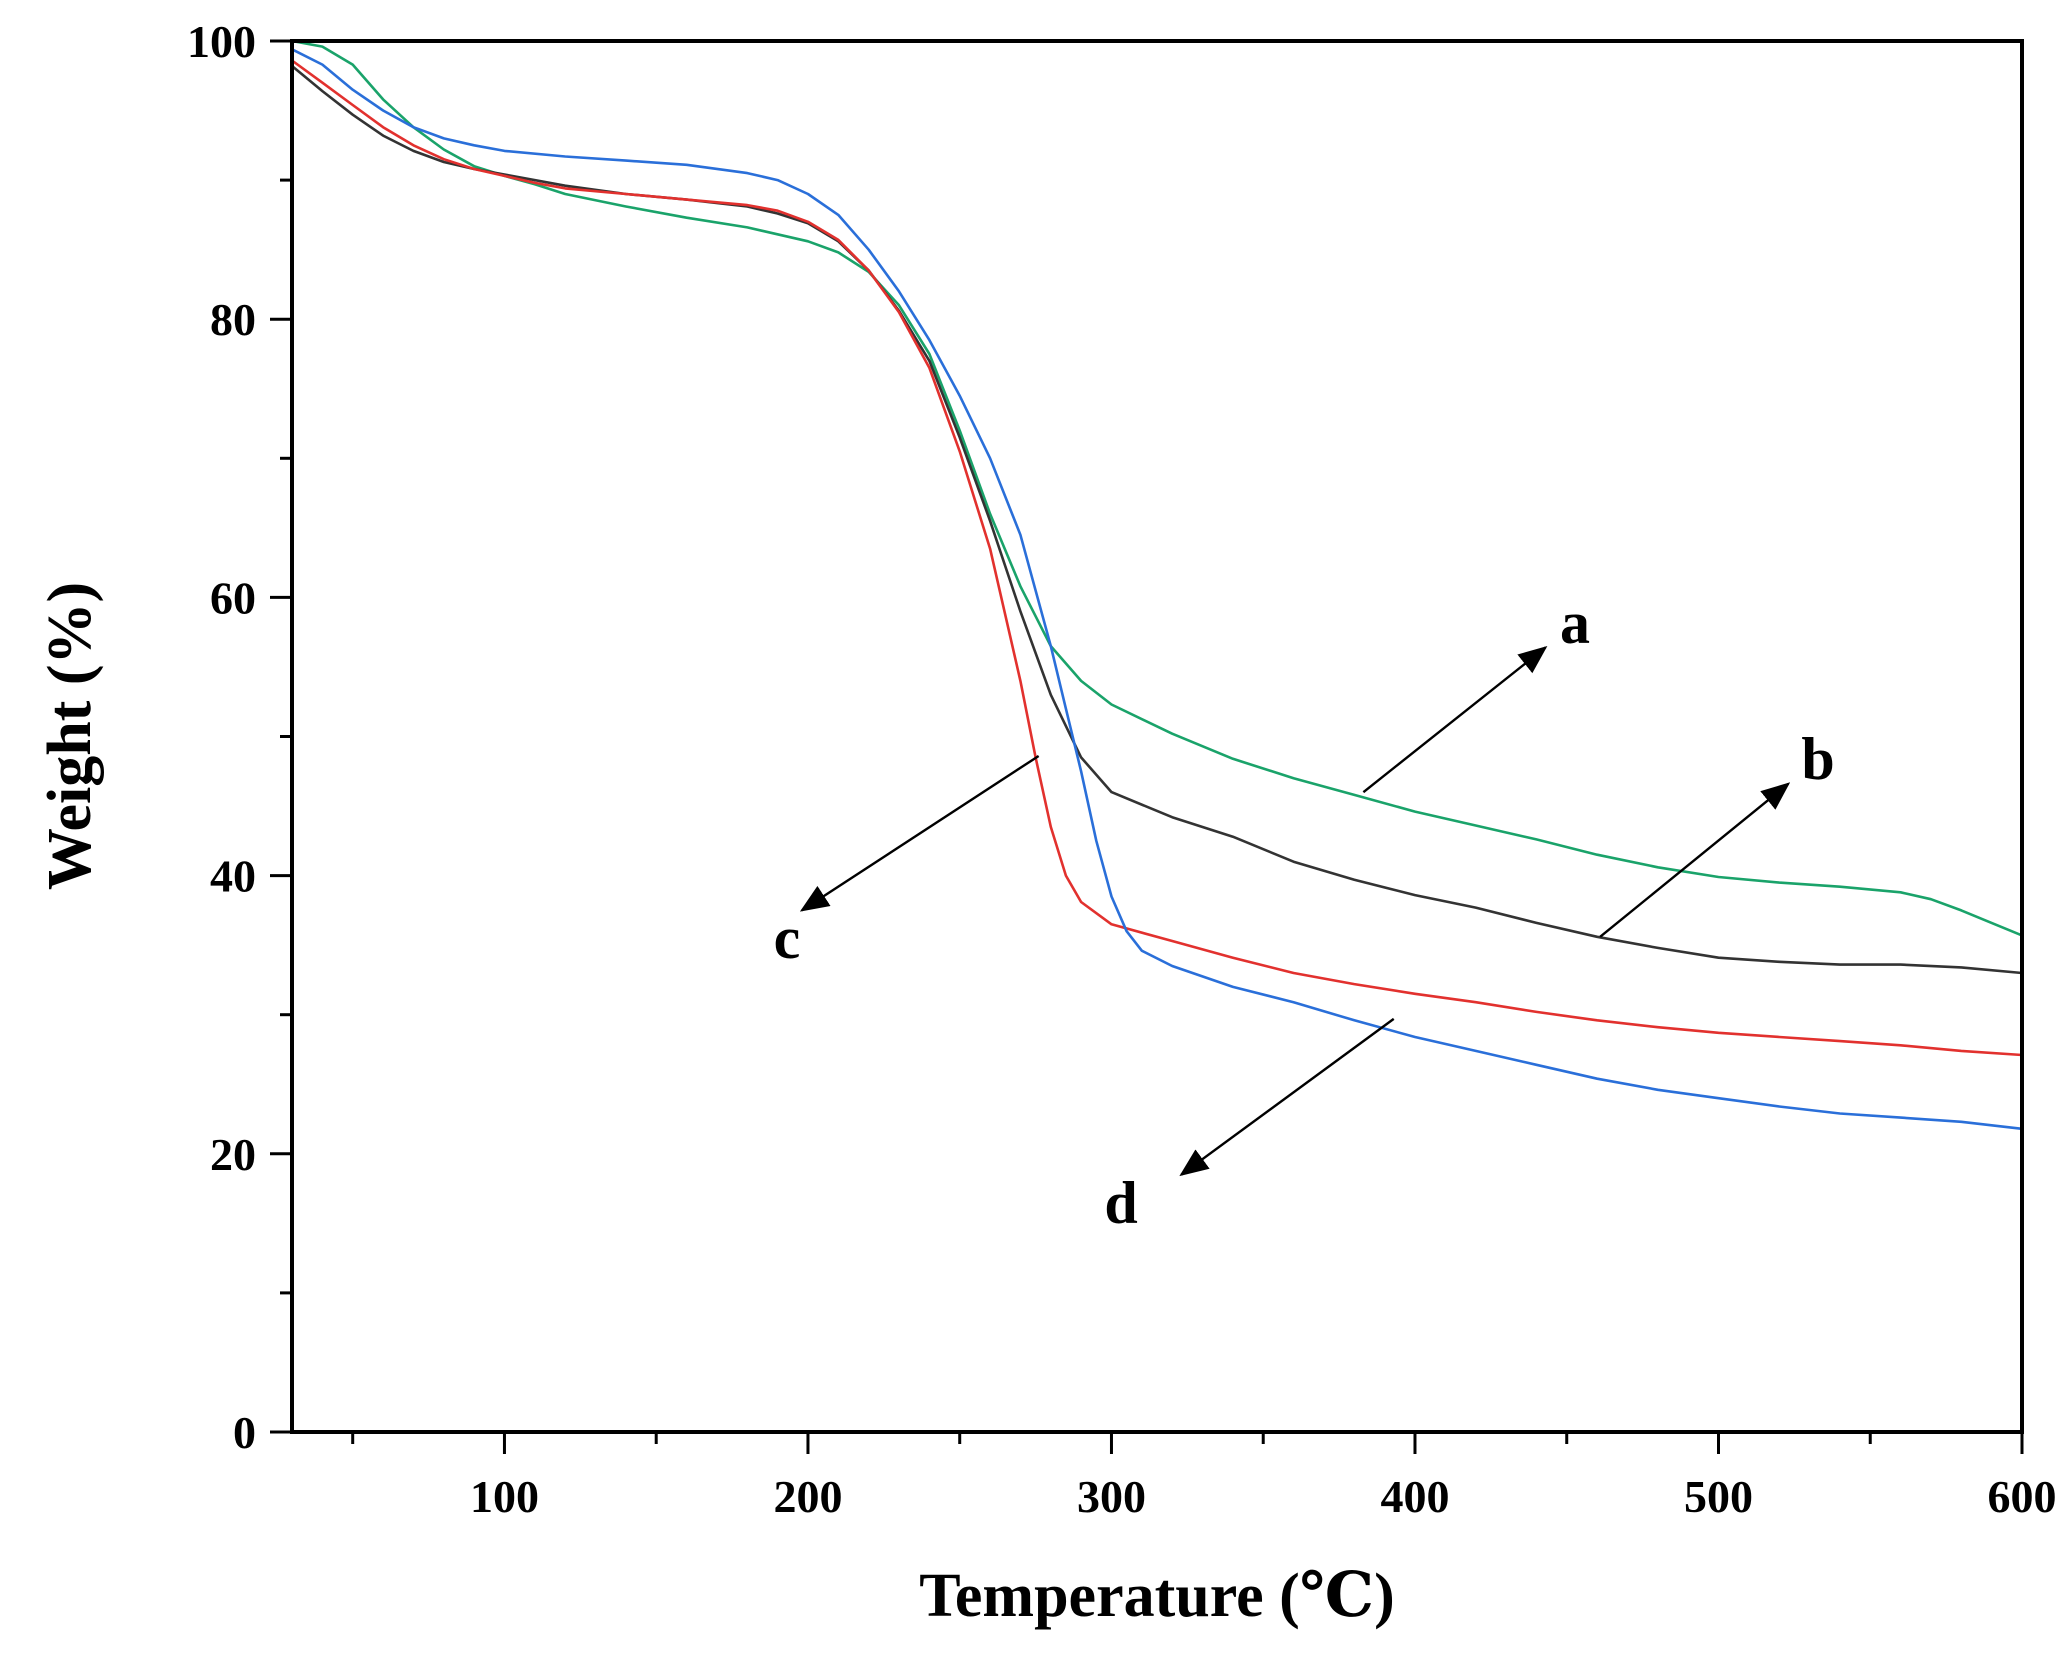  What do you see at coordinates (233, 1154) in the screenshot?
I see `y-tick-label: 20` at bounding box center [233, 1154].